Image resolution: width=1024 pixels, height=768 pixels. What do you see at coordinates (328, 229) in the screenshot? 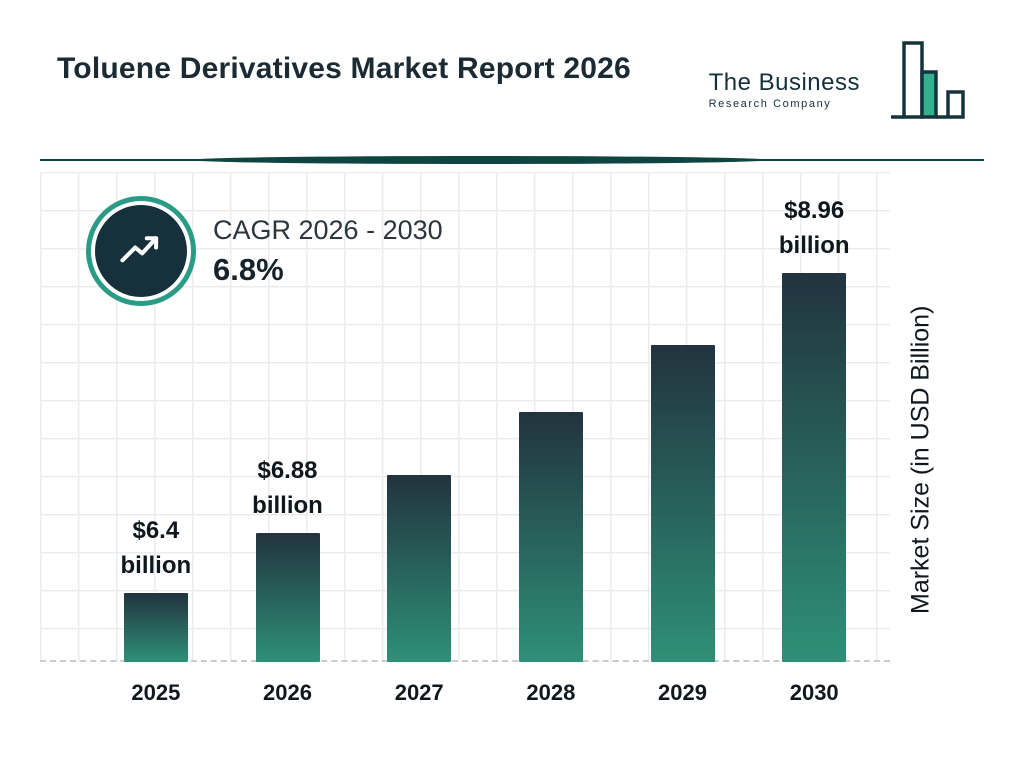
I see `cagr-label: CAGR 2026 - 2030` at bounding box center [328, 229].